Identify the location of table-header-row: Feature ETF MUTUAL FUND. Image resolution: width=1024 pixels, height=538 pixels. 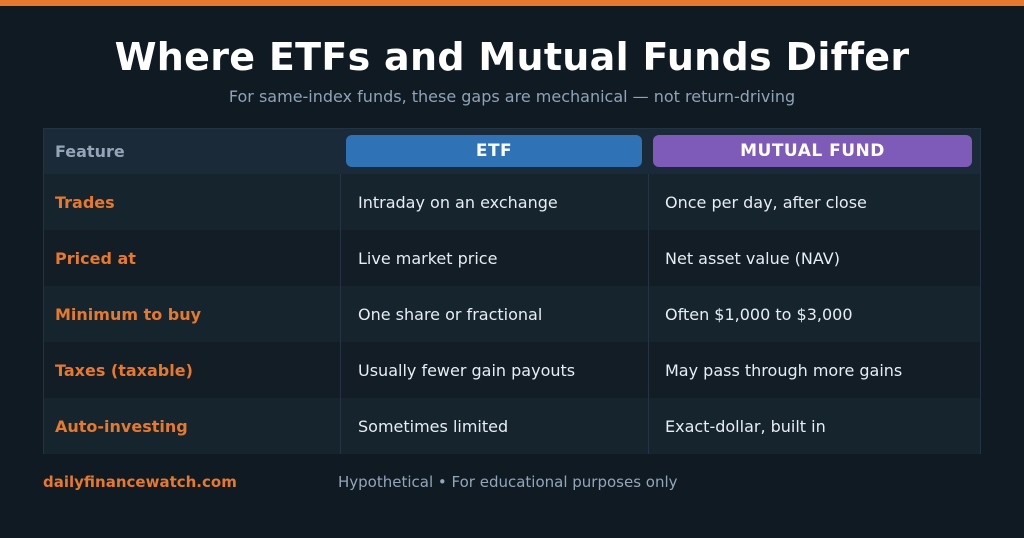
(512, 151).